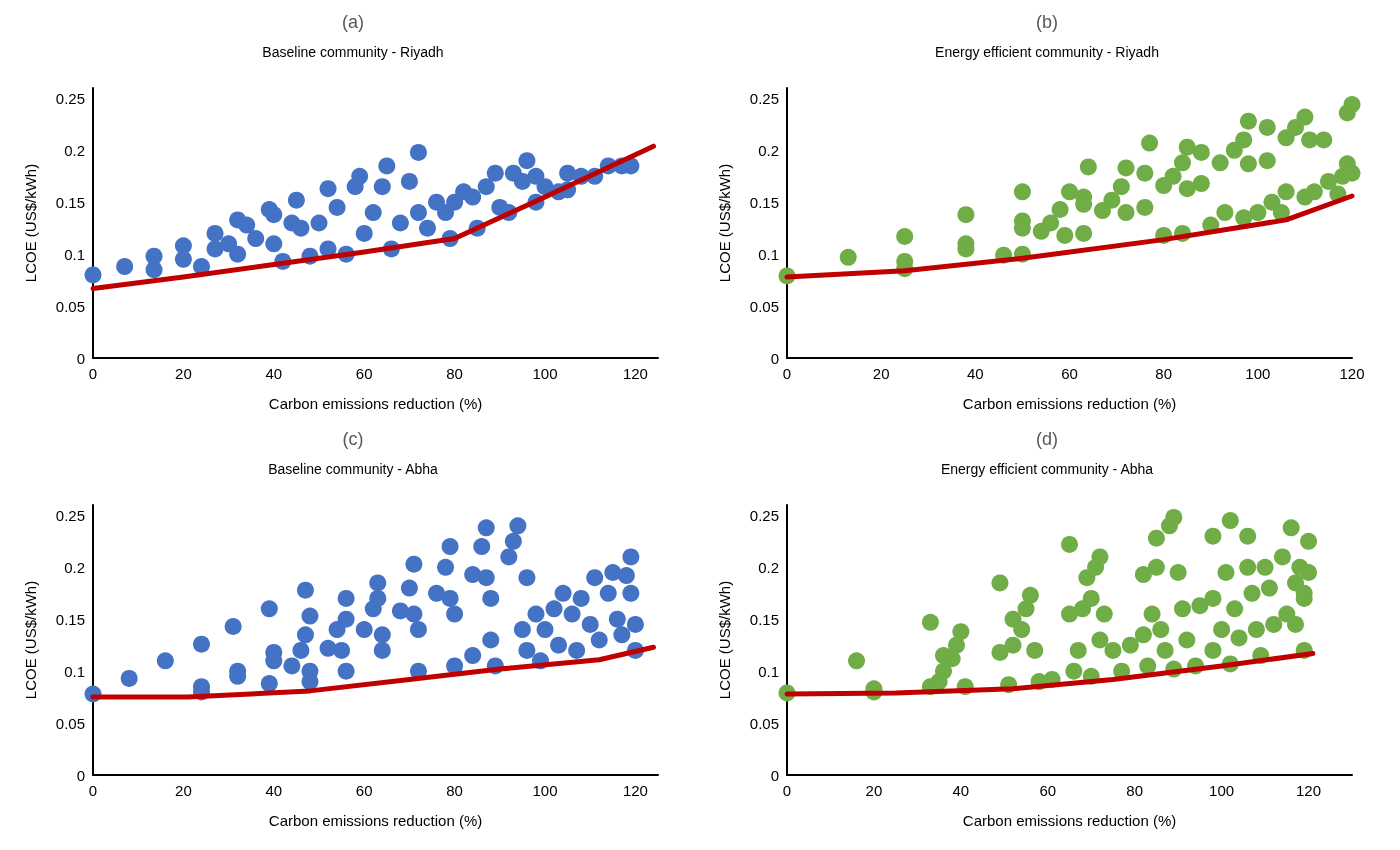 This screenshot has height=850, width=1400. Describe the element at coordinates (1047, 22) in the screenshot. I see `chart-title: (b)` at that location.